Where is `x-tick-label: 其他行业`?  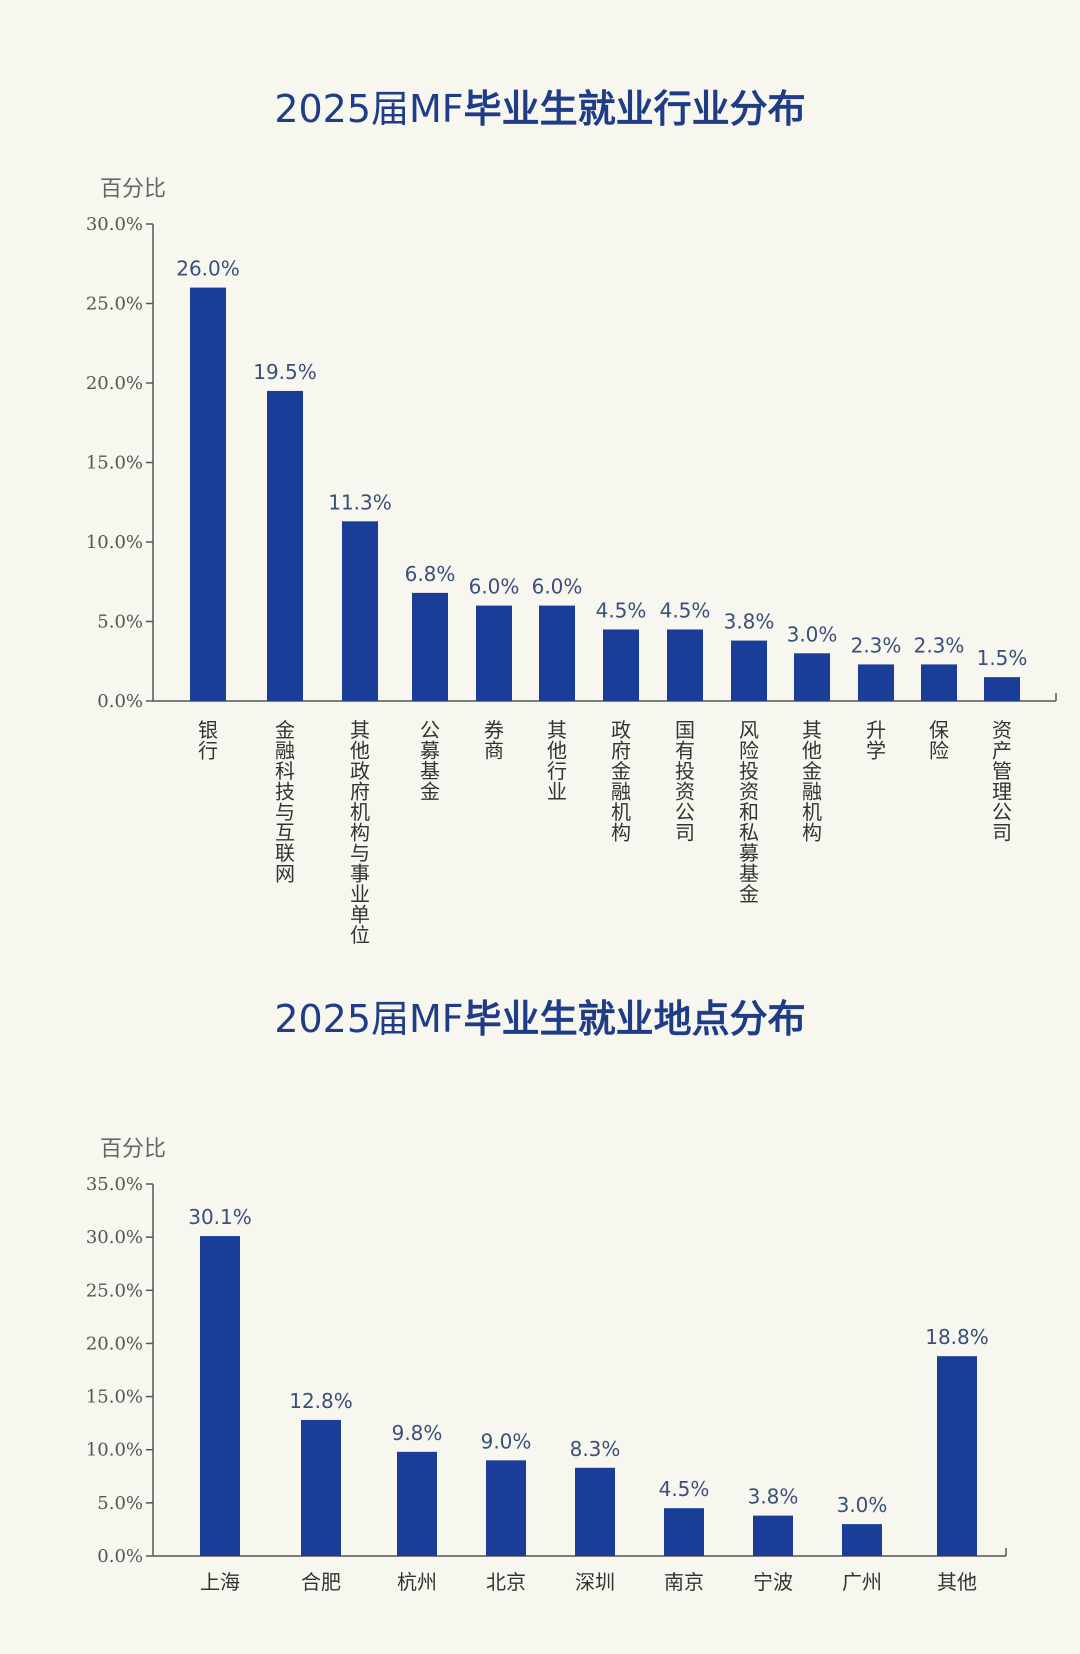 x-tick-label: 其他行业 is located at coordinates (557, 761).